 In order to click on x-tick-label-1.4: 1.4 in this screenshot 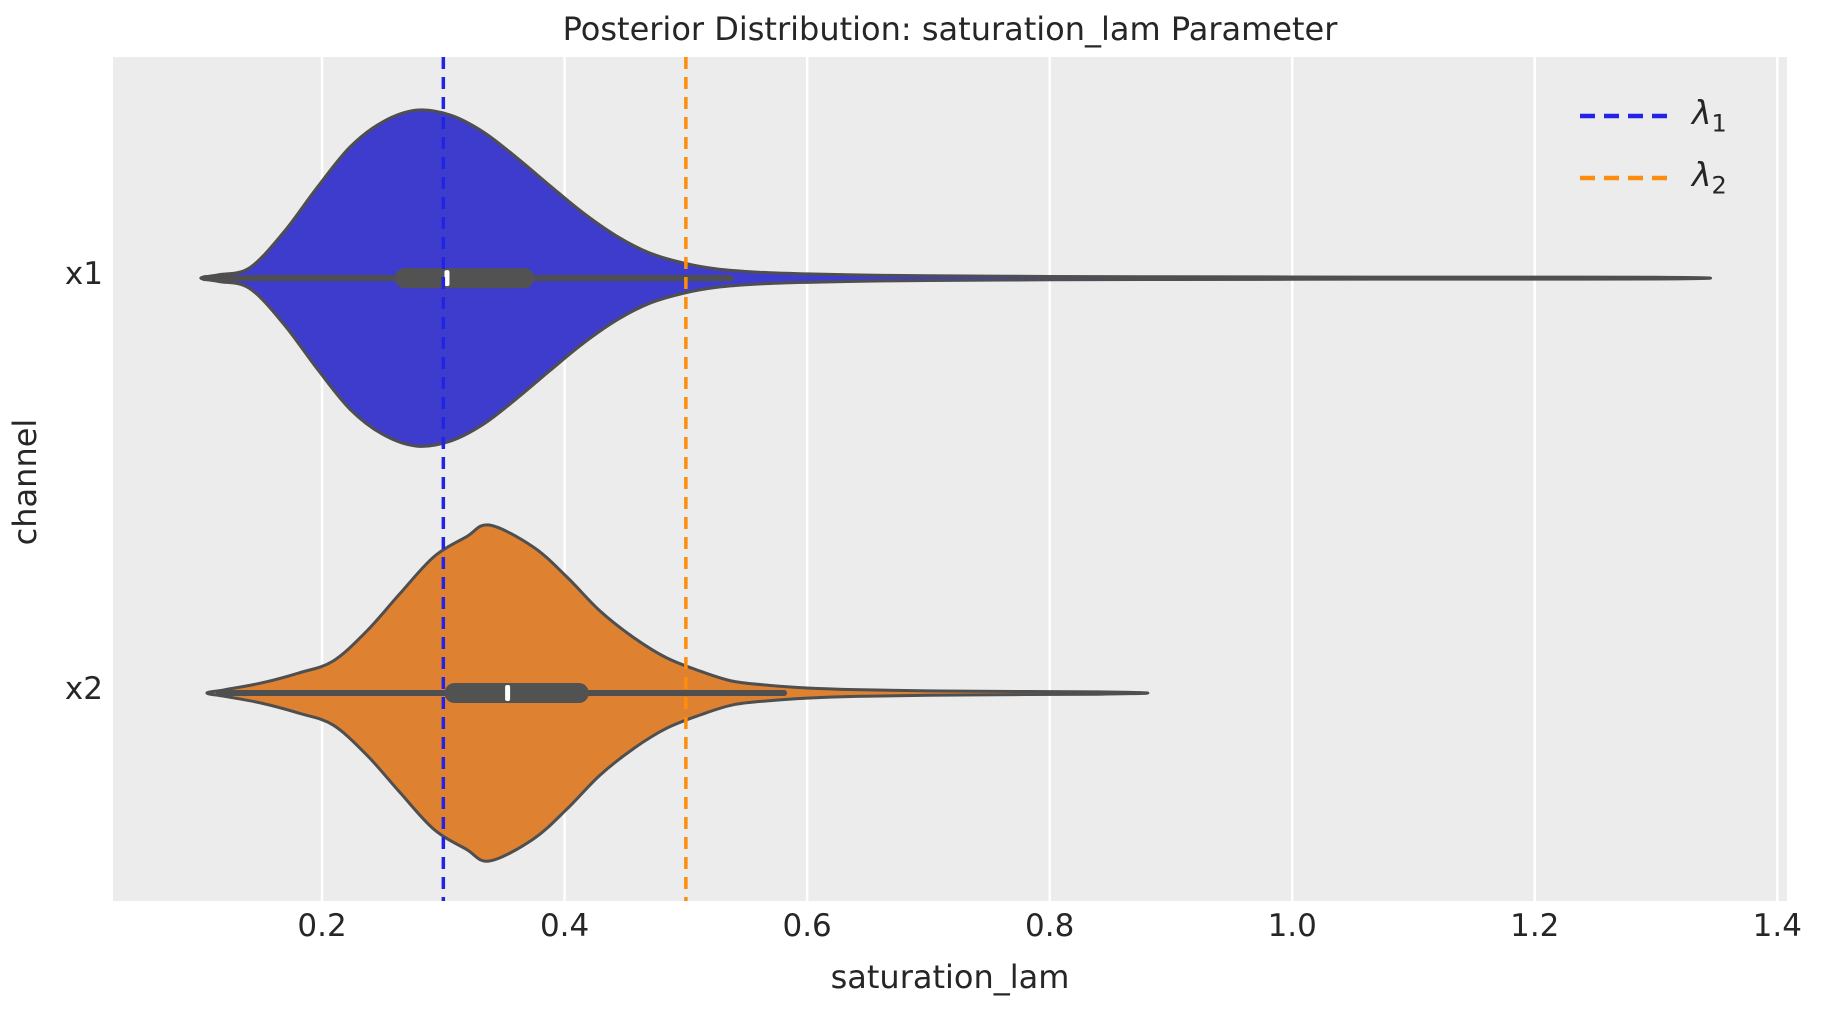, I will do `click(1777, 926)`.